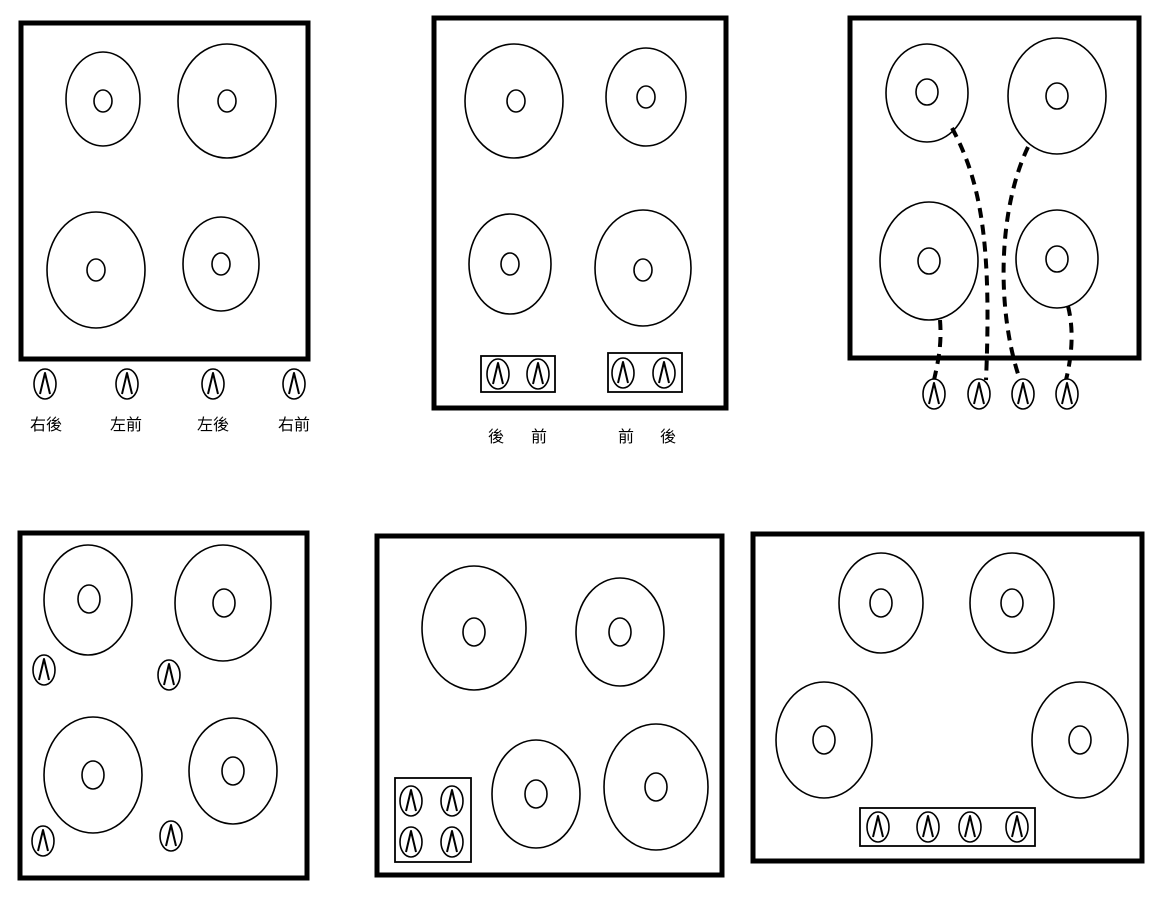  Describe the element at coordinates (294, 424) in the screenshot. I see `knob-label-front-right: 右前` at that location.